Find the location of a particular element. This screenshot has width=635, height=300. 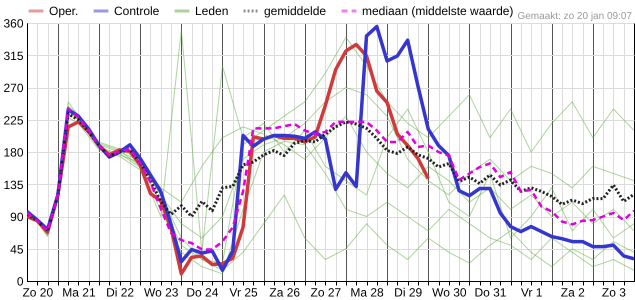

x-tick-label: Do 24 is located at coordinates (202, 293).